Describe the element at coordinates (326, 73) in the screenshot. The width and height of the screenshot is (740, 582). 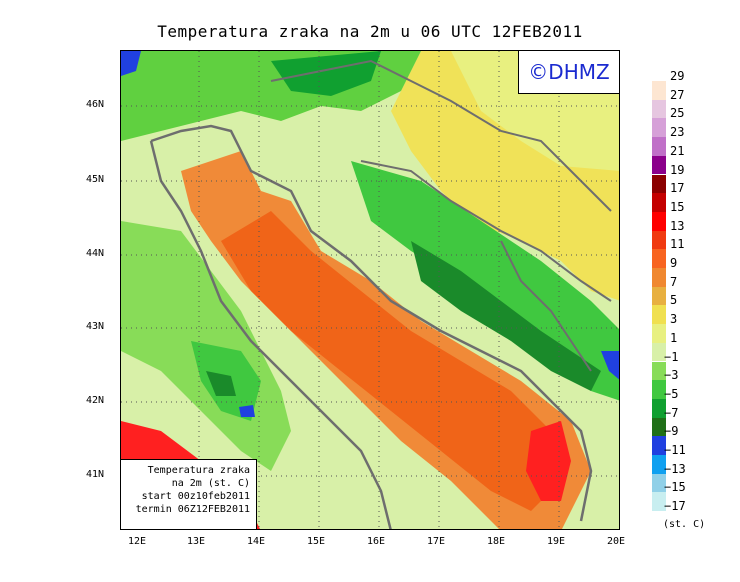
I see `alpine-cold-zone` at that location.